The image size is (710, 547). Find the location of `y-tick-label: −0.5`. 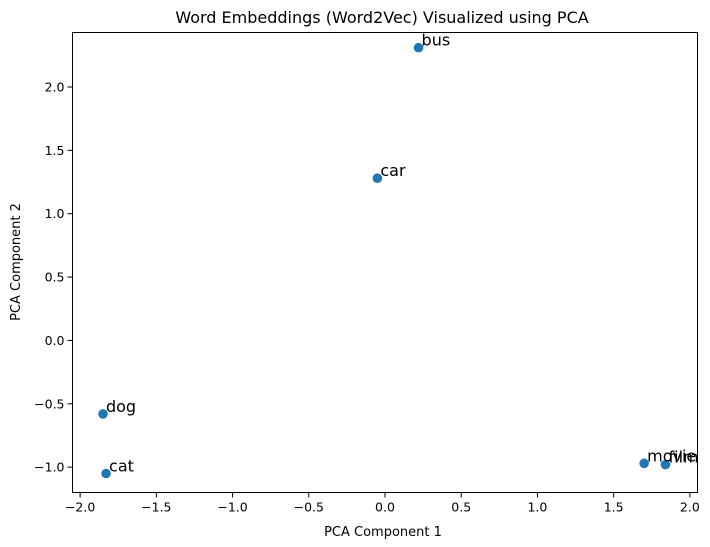

y-tick-label: −0.5 is located at coordinates (49, 403).